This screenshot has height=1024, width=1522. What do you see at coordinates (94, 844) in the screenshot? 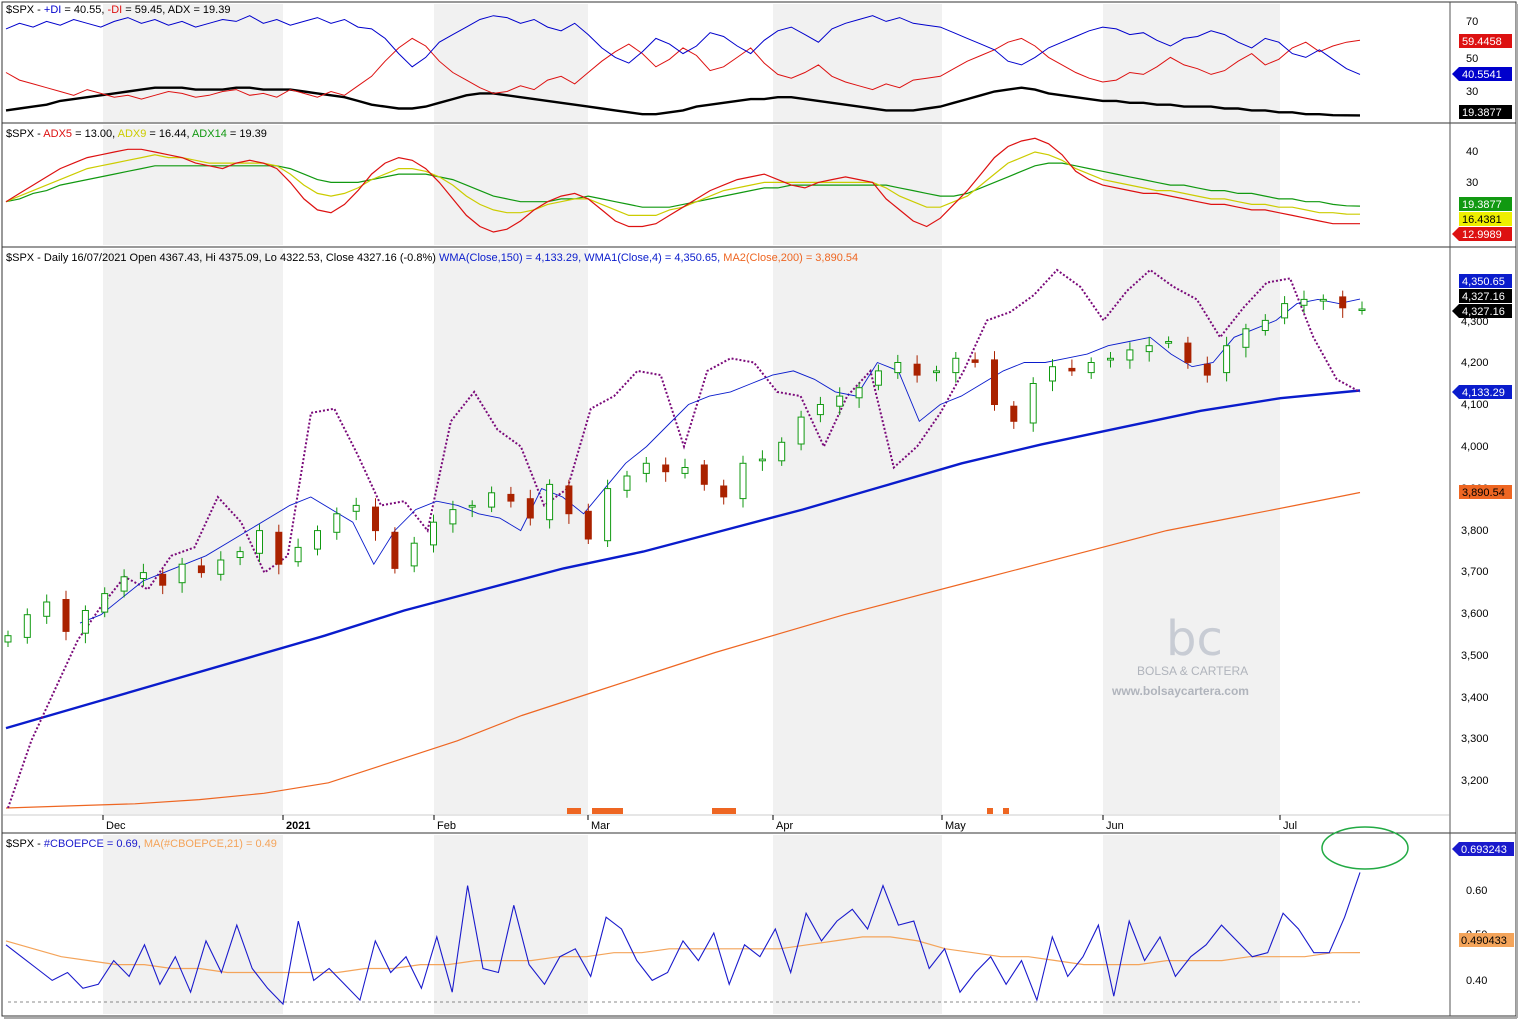
I see `cboe-label: #CBOEPCE = 0.69,` at bounding box center [94, 844].